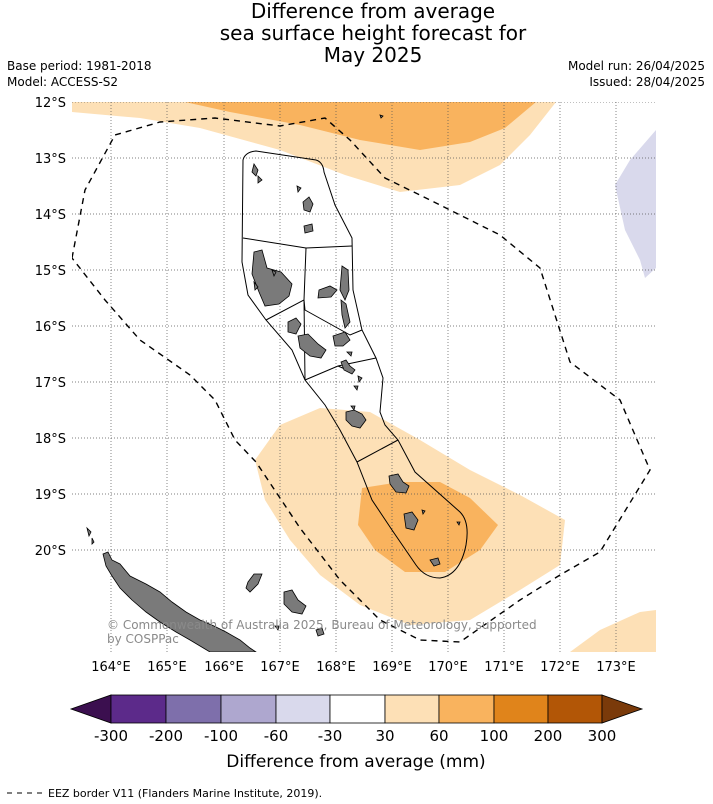 The height and width of the screenshot is (804, 713). I want to click on title-line-1: Difference from average, so click(373, 11).